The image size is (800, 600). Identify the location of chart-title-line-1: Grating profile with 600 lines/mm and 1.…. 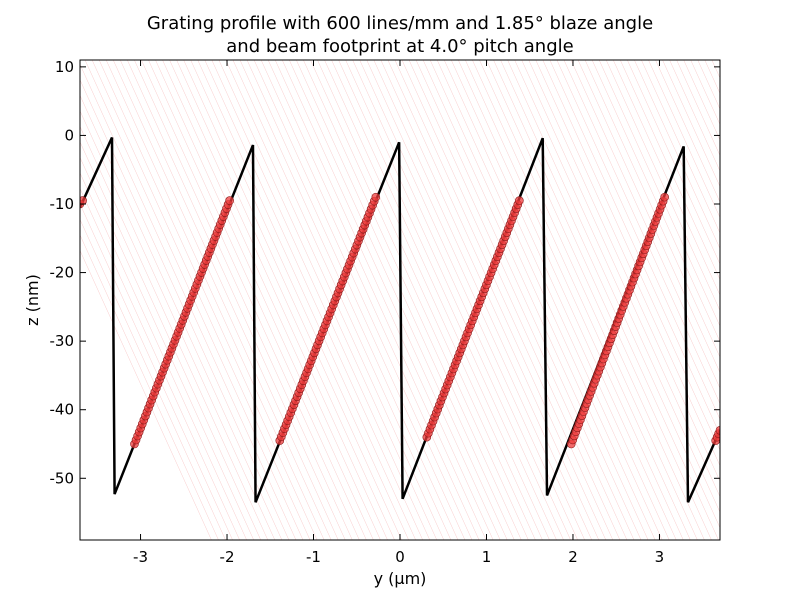
(400, 23).